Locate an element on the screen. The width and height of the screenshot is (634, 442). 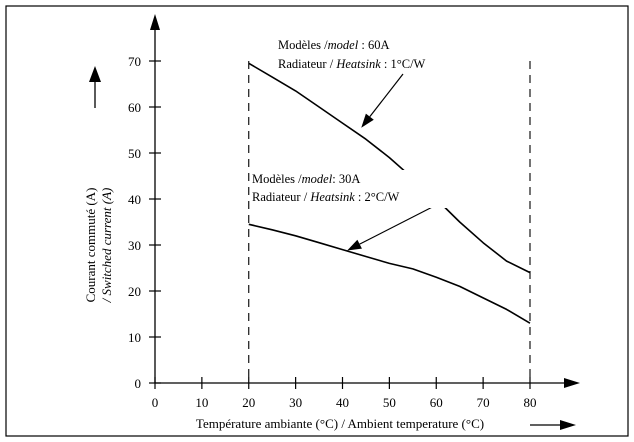
annotation-60a-model: Modèles /model : 60A is located at coordinates (333, 45).